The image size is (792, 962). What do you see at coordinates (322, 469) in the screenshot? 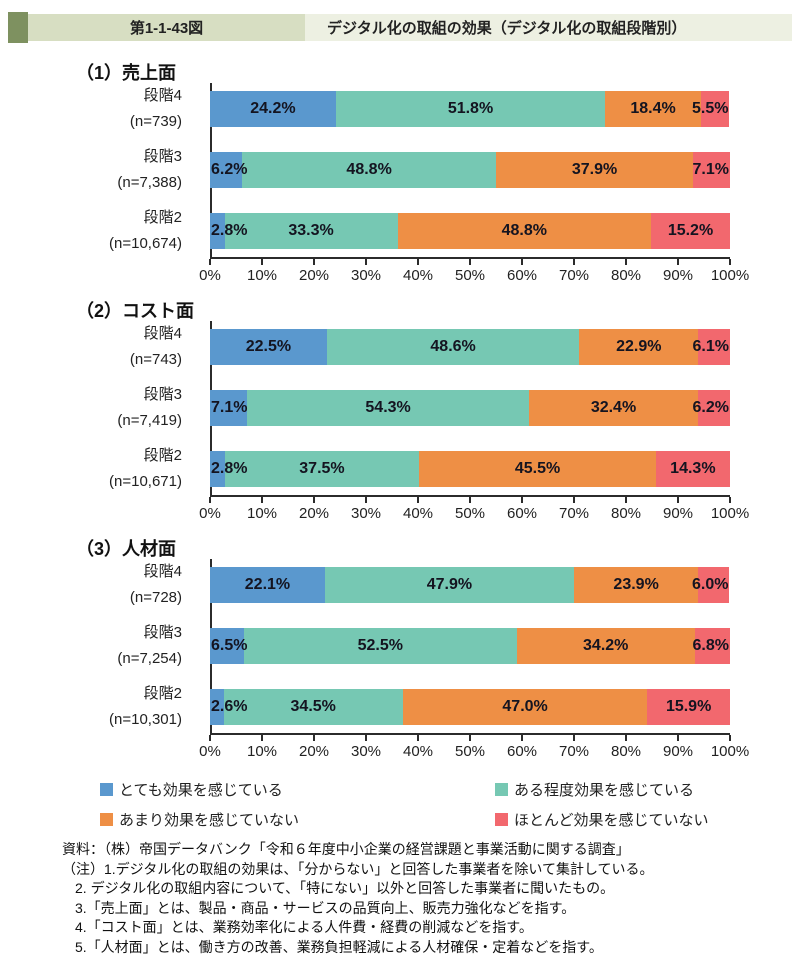
I see `bar-segment: 37.5%` at bounding box center [322, 469].